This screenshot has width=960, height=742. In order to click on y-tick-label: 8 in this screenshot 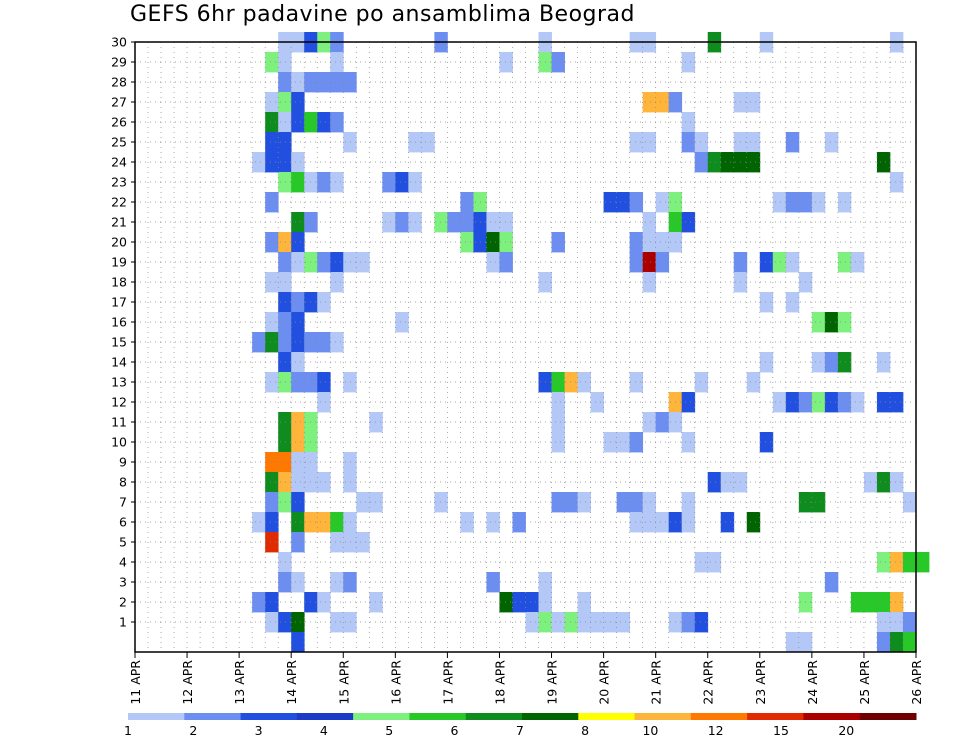, I will do `click(123, 482)`.